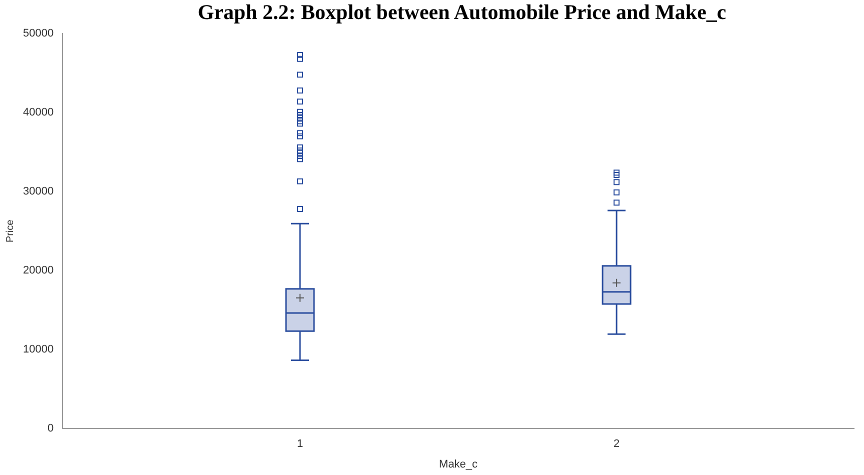 The image size is (864, 475). I want to click on chart-title: Graph 2.2: Boxplot between Automobile Price and Make_c, so click(462, 12).